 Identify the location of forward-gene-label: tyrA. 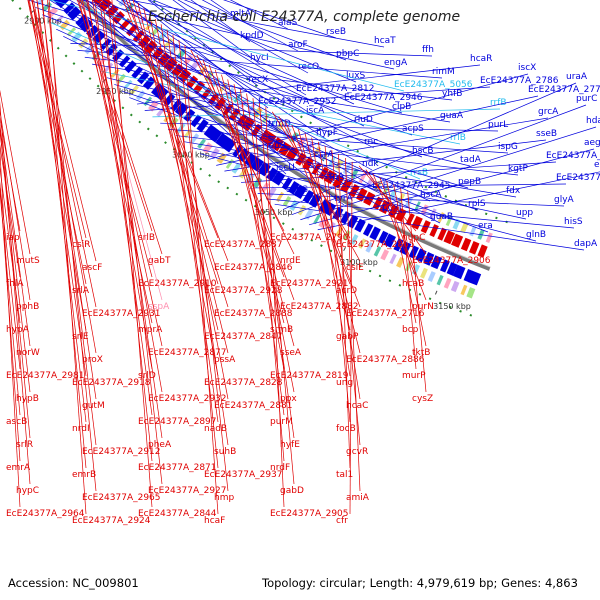
(344, 199).